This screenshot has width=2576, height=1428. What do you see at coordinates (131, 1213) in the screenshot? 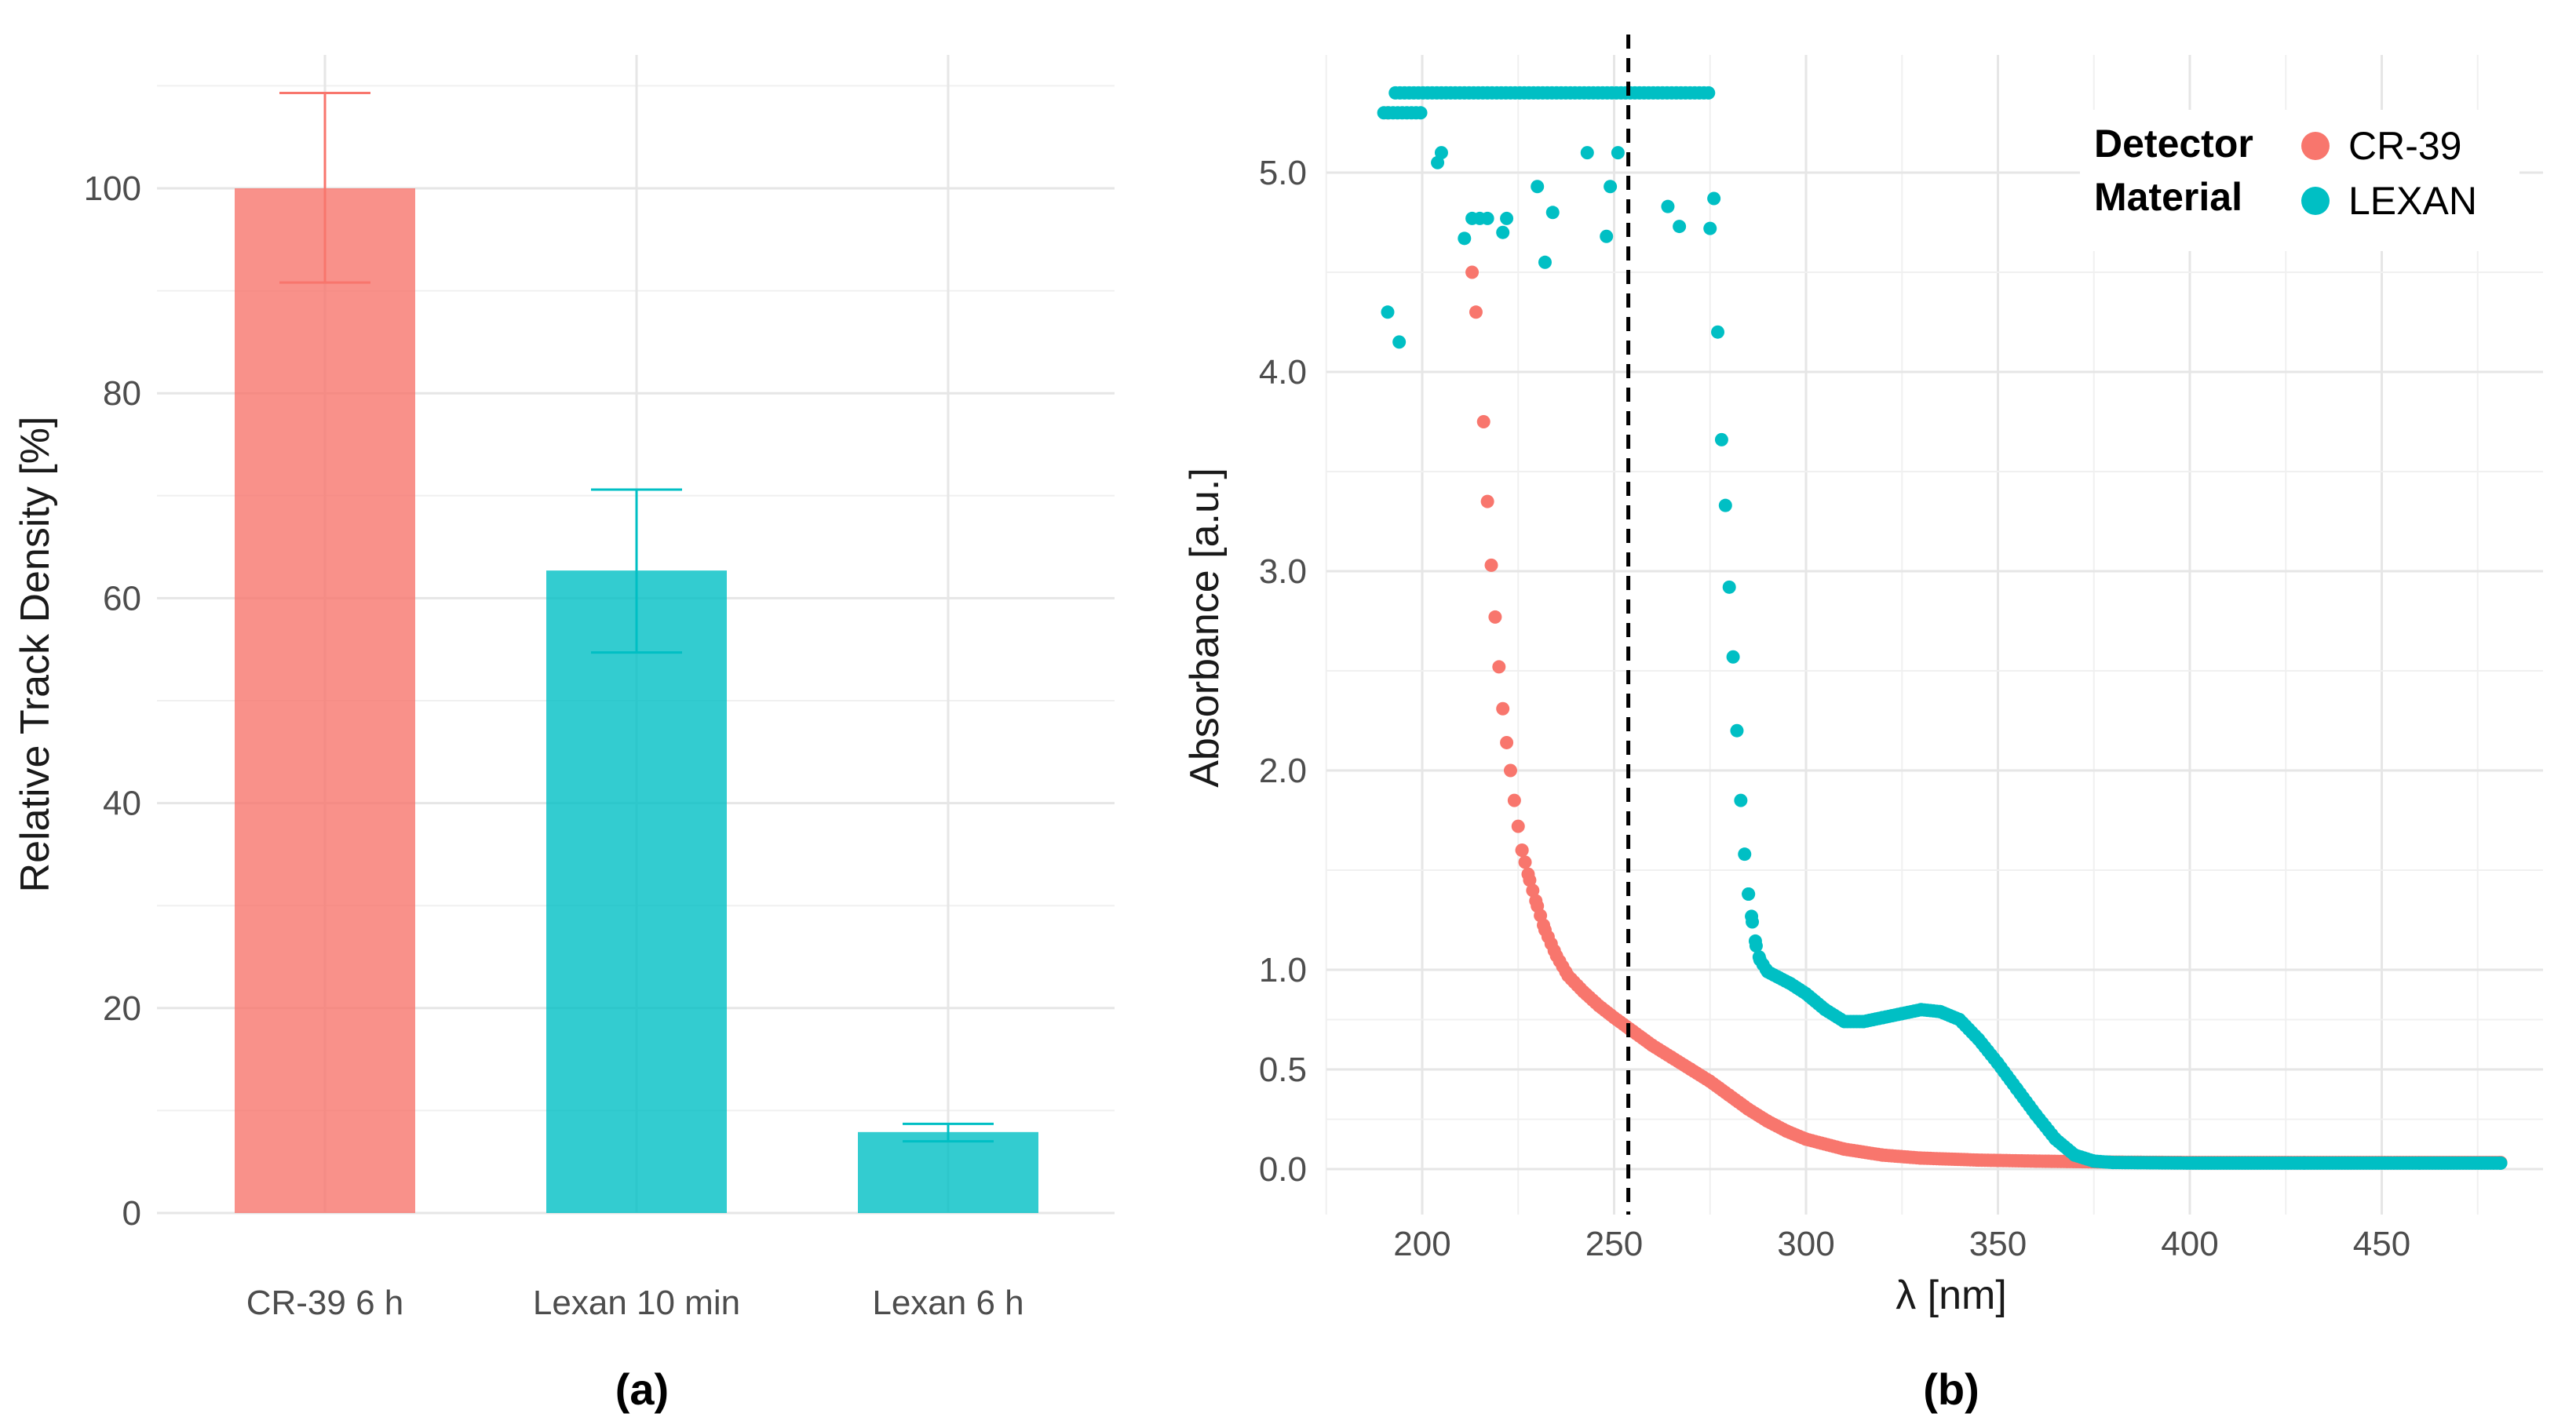
I see `y-tick-label: 0` at bounding box center [131, 1213].